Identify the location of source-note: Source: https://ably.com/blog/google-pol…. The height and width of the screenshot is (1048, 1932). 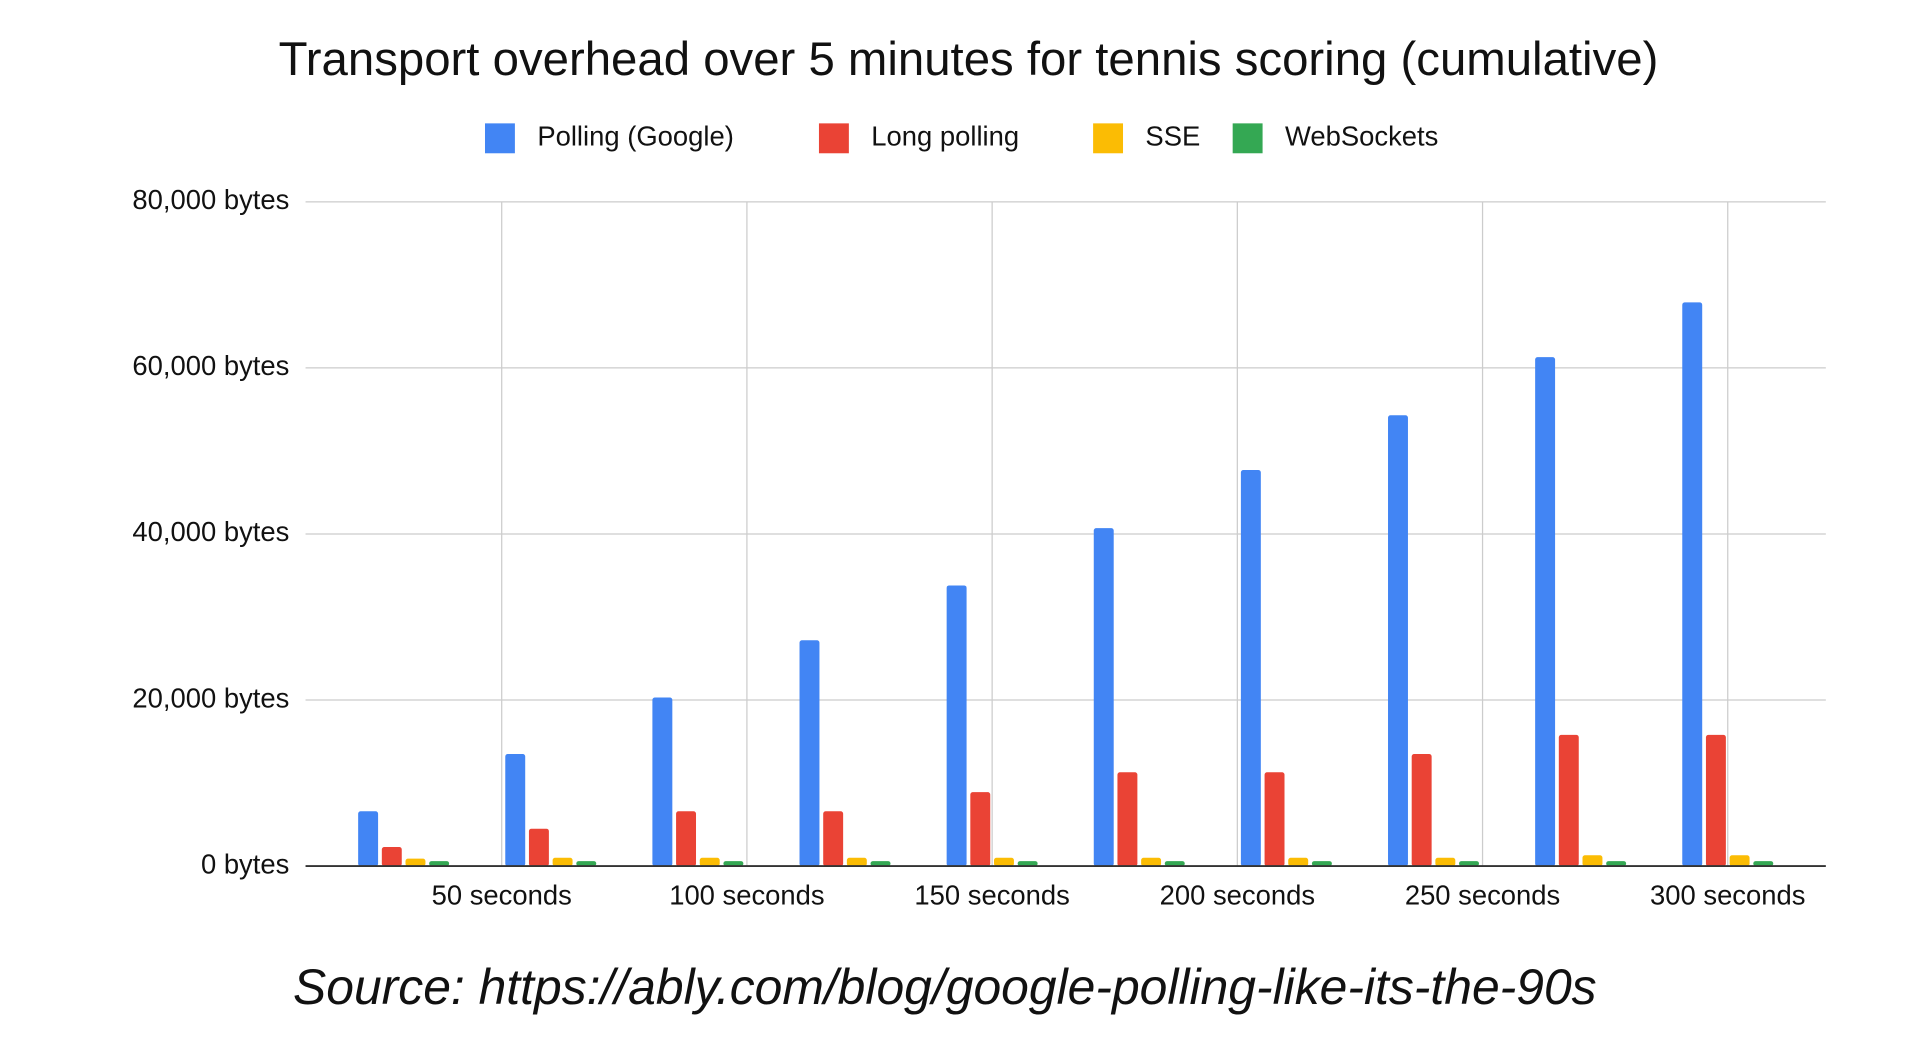
(945, 987).